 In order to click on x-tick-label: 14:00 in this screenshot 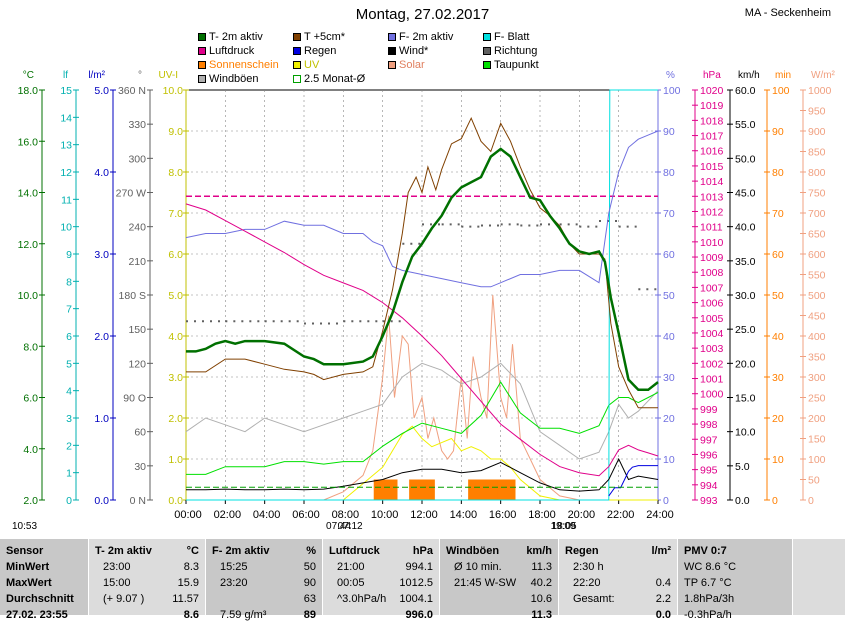, I will do `click(464, 515)`.